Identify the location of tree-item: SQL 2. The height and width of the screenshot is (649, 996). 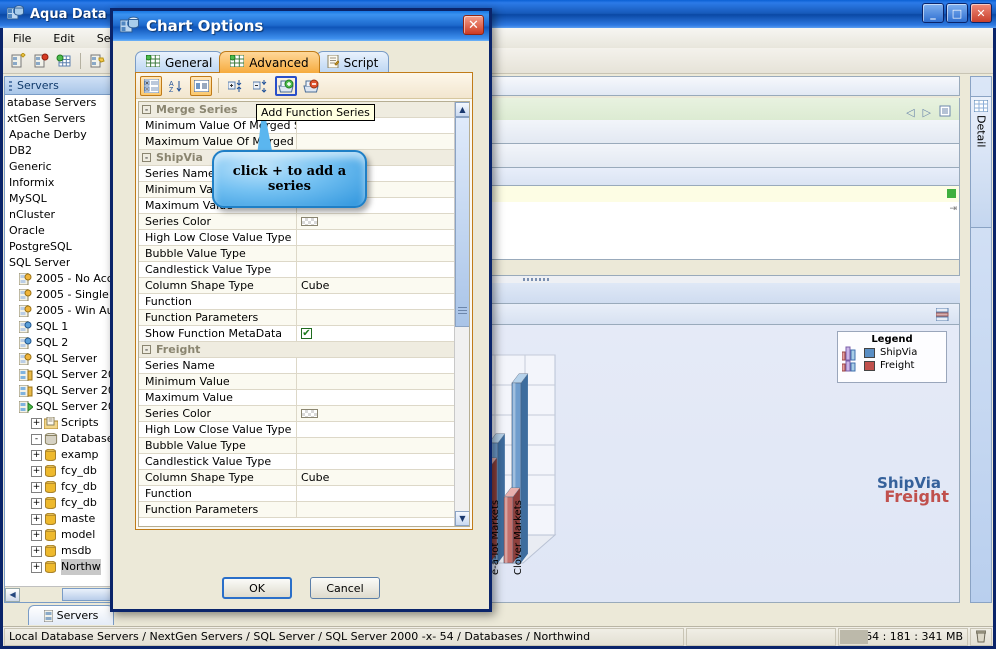
(58, 343).